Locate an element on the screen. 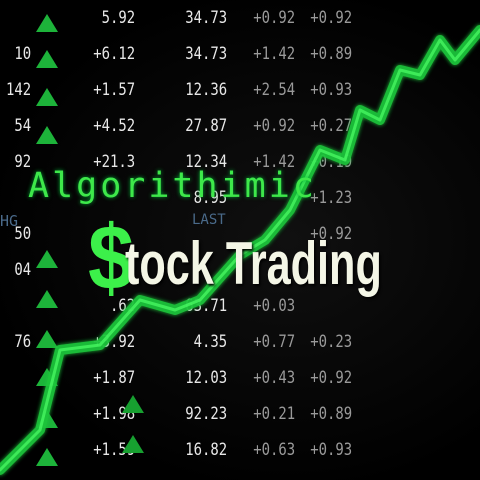  ticker-value: 12.36 is located at coordinates (206, 90).